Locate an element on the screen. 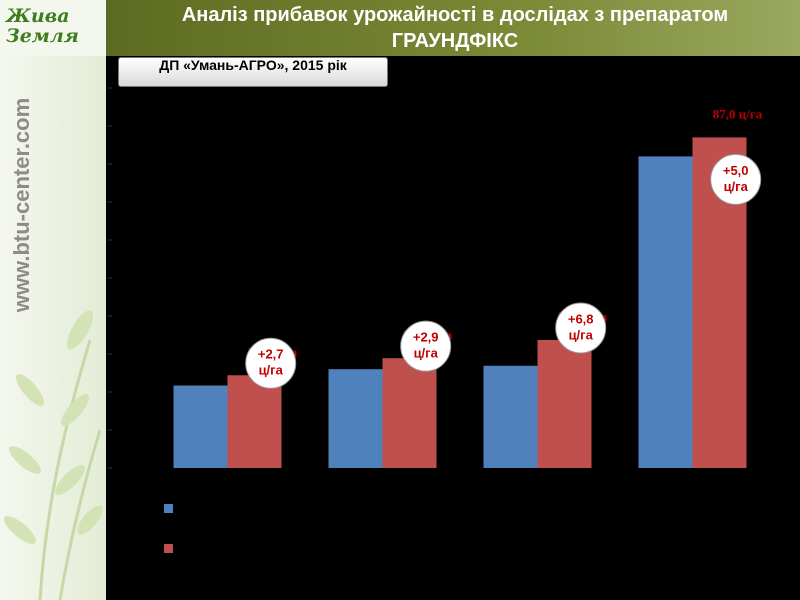  logo-text: Жива Земля is located at coordinates (42, 26).